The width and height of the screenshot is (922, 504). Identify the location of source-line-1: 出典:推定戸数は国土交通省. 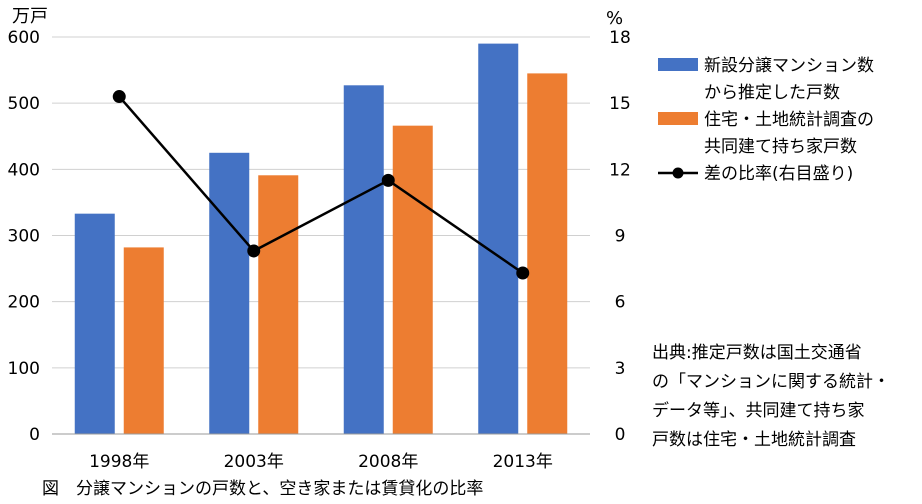
(757, 353).